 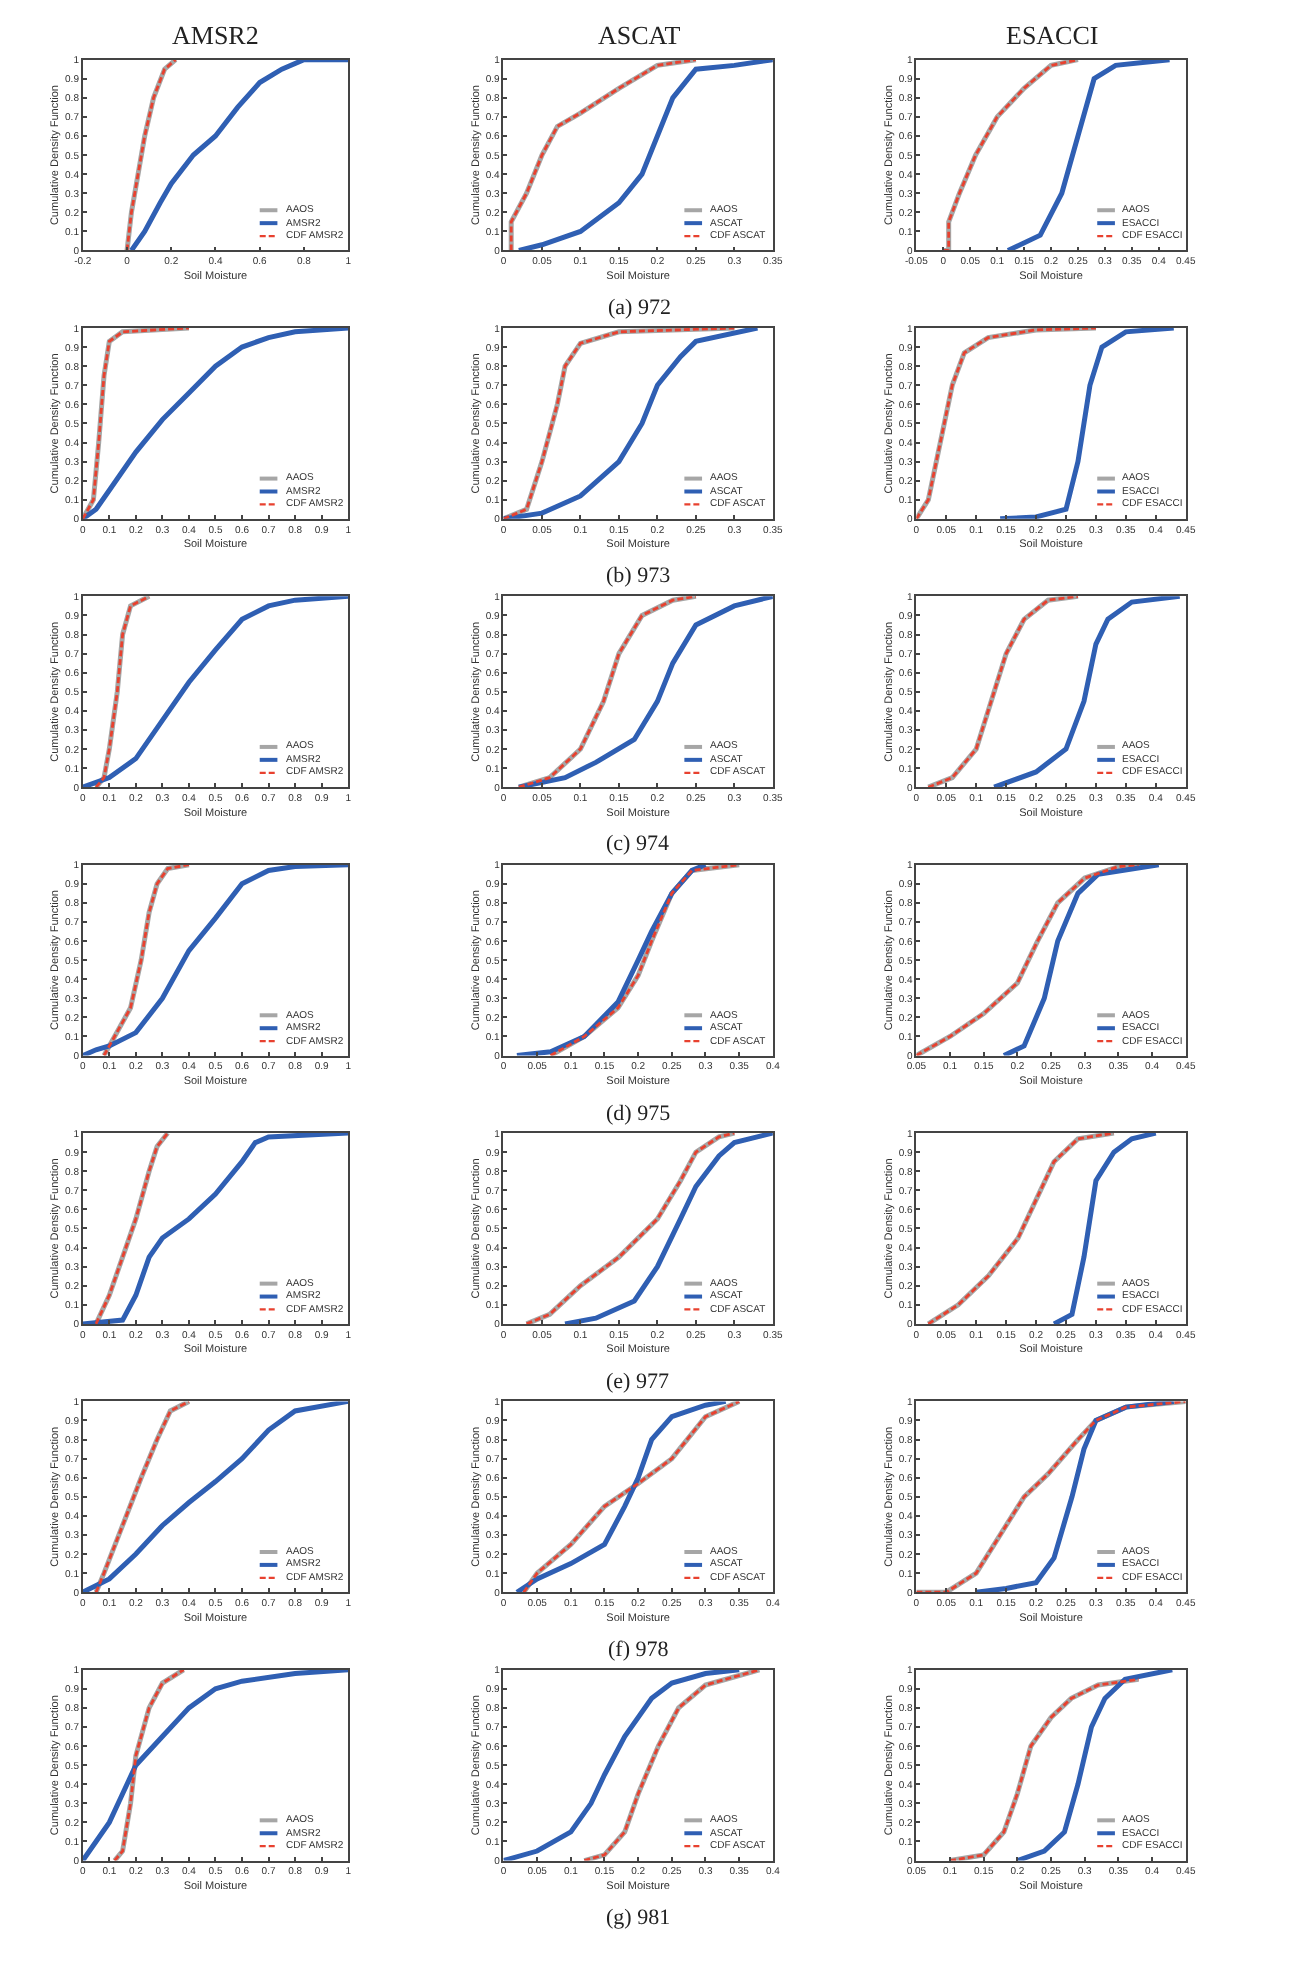 What do you see at coordinates (639, 1650) in the screenshot?
I see `text: (f) 978` at bounding box center [639, 1650].